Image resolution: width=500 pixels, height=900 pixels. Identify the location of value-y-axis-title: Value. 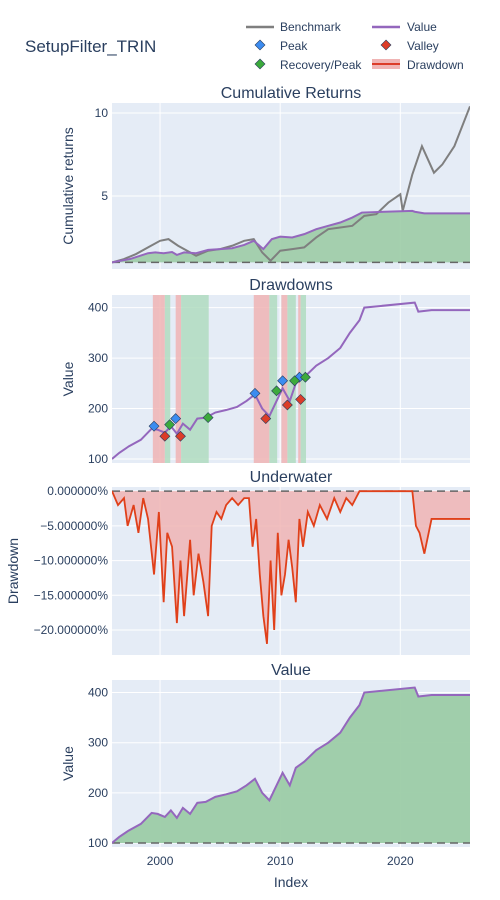
(68, 763).